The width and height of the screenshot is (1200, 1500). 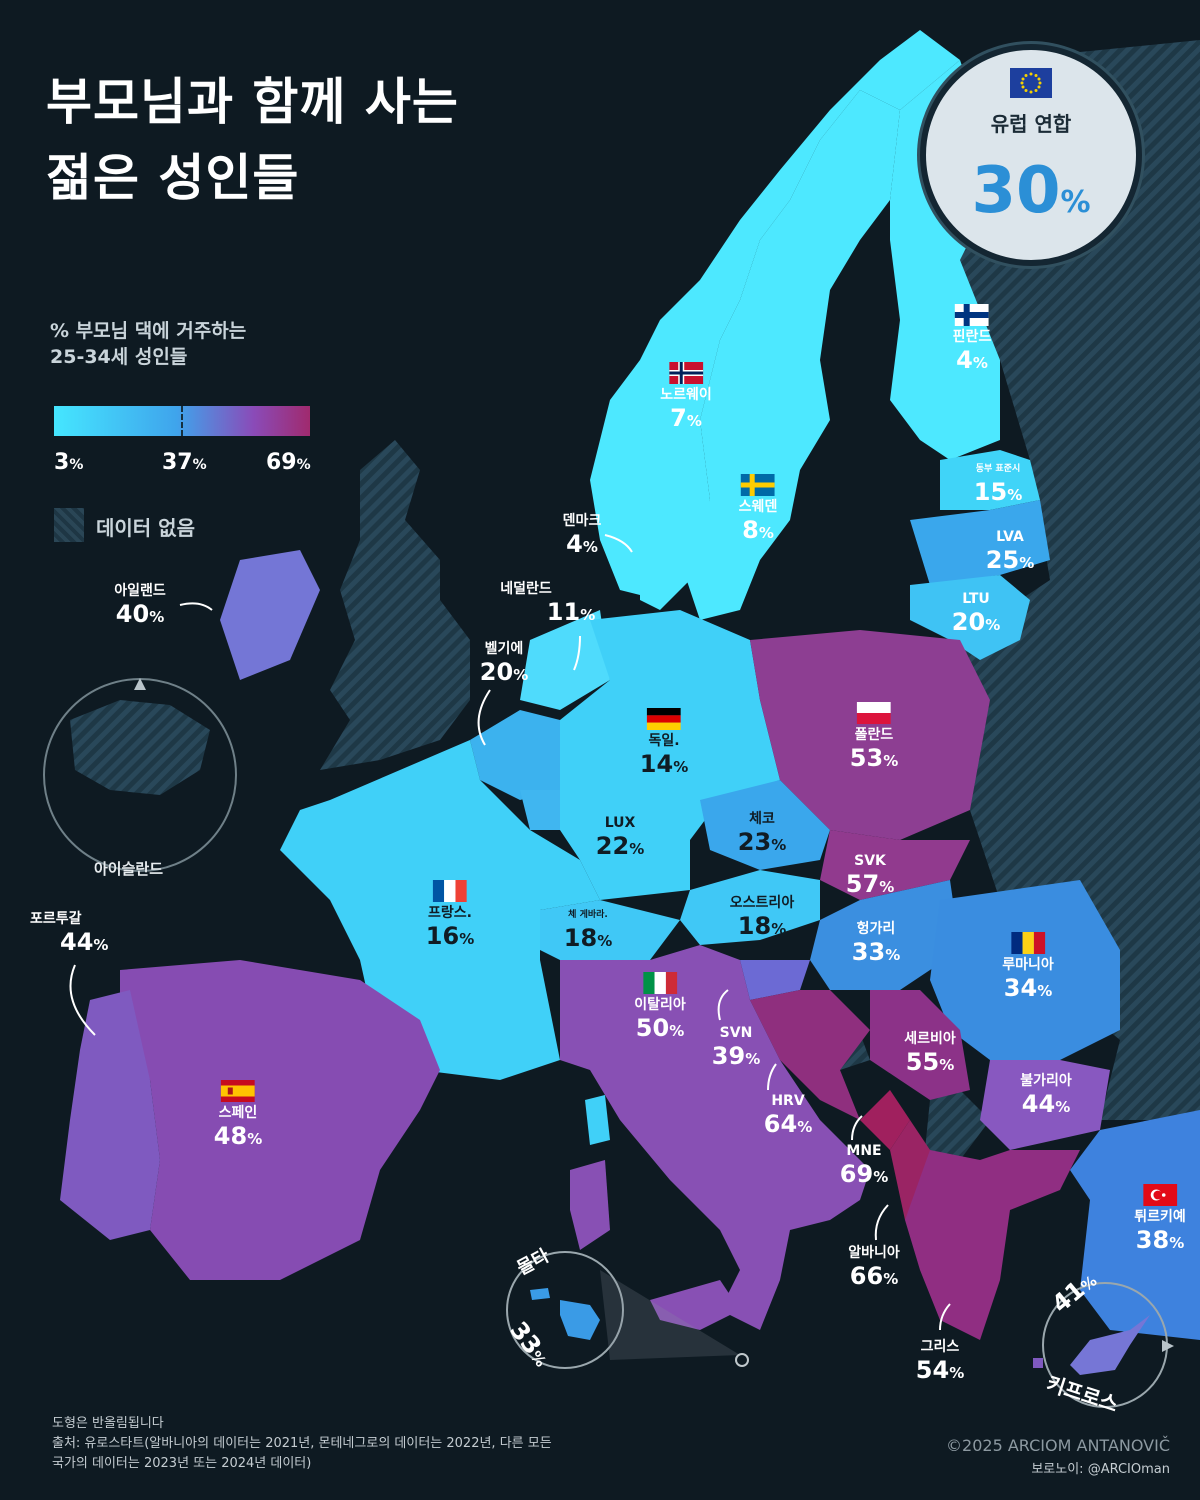 What do you see at coordinates (742, 1360) in the screenshot?
I see `malta-locator-dot` at bounding box center [742, 1360].